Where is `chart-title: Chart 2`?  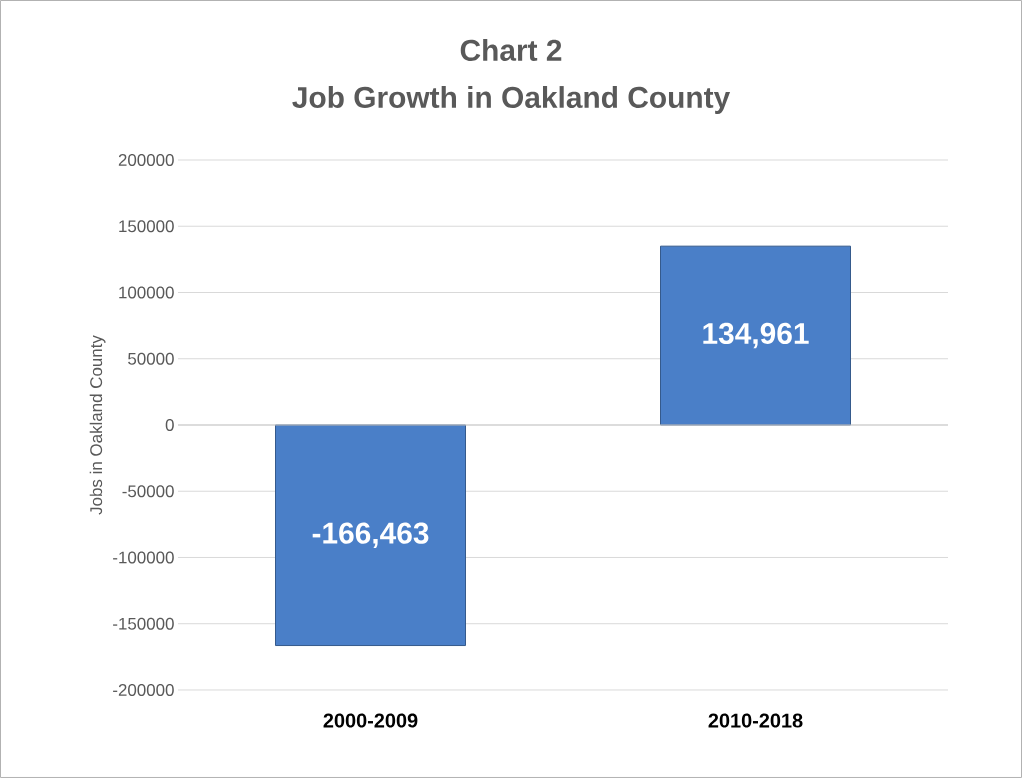
chart-title: Chart 2 is located at coordinates (511, 50).